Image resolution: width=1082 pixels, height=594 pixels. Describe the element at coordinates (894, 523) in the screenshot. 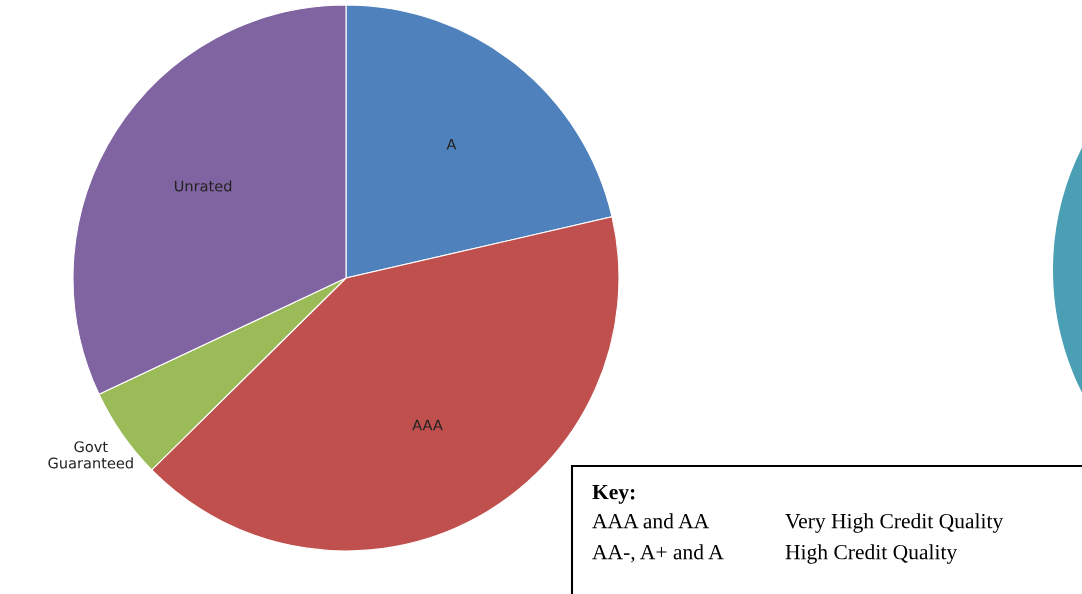

I see `text: Very High Credit Quality` at that location.